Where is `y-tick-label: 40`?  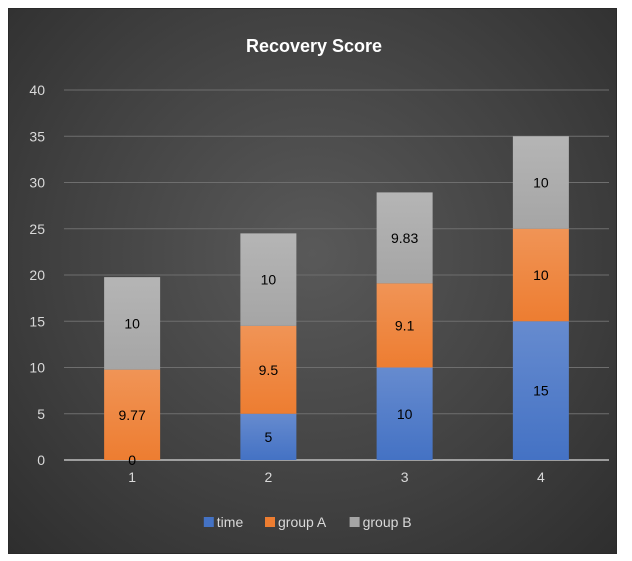
y-tick-label: 40 is located at coordinates (37, 90).